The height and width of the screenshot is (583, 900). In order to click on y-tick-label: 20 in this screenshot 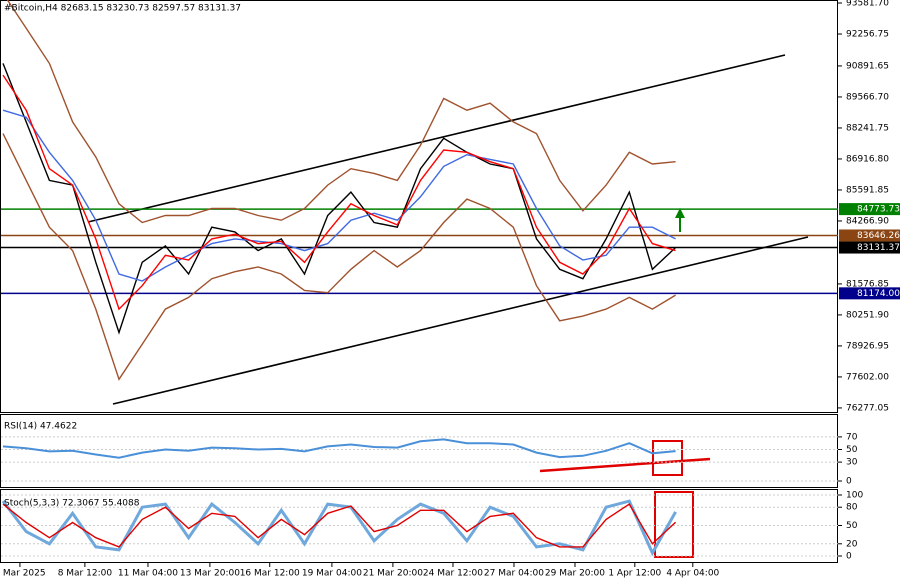, I will do `click(852, 544)`.